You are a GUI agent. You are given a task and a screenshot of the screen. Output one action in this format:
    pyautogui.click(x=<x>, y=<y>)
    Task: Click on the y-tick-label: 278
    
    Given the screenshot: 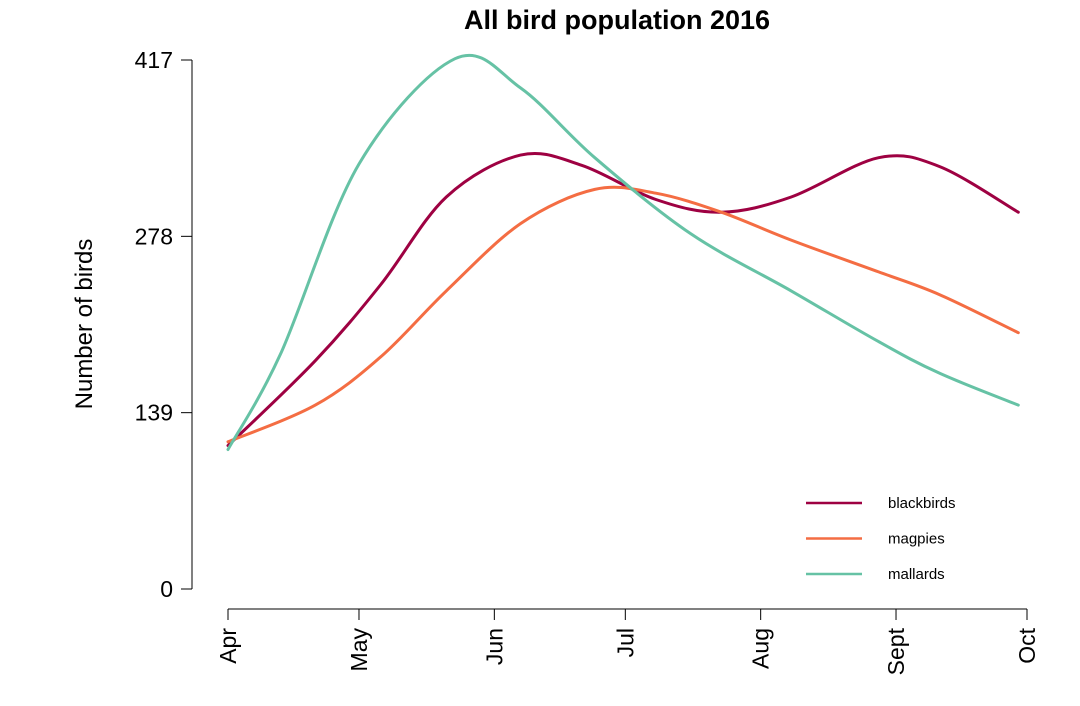 What is the action you would take?
    pyautogui.click(x=154, y=236)
    